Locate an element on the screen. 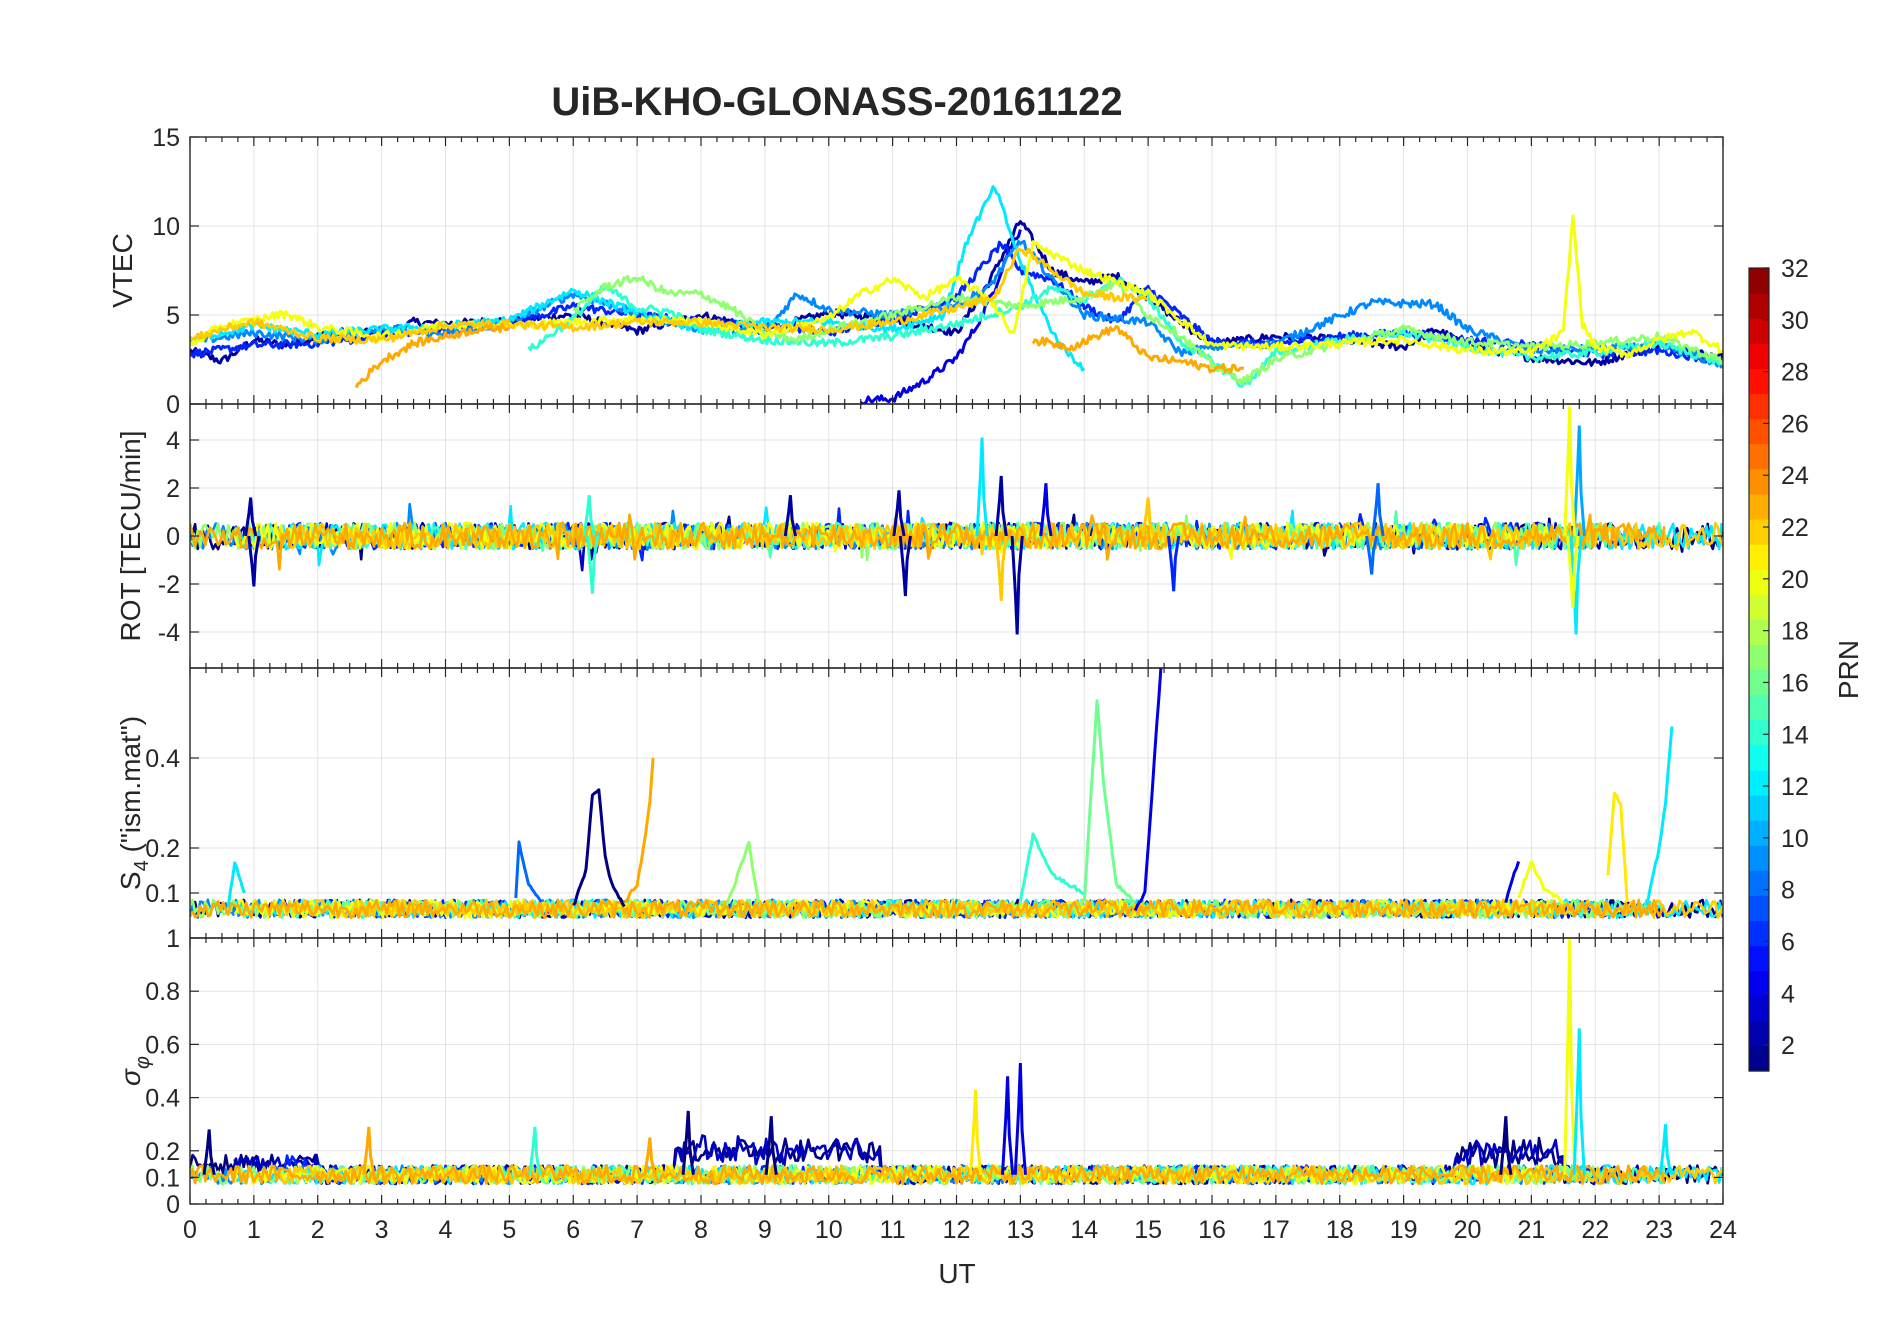  colorbar-tick-label: 10 is located at coordinates (1795, 839).